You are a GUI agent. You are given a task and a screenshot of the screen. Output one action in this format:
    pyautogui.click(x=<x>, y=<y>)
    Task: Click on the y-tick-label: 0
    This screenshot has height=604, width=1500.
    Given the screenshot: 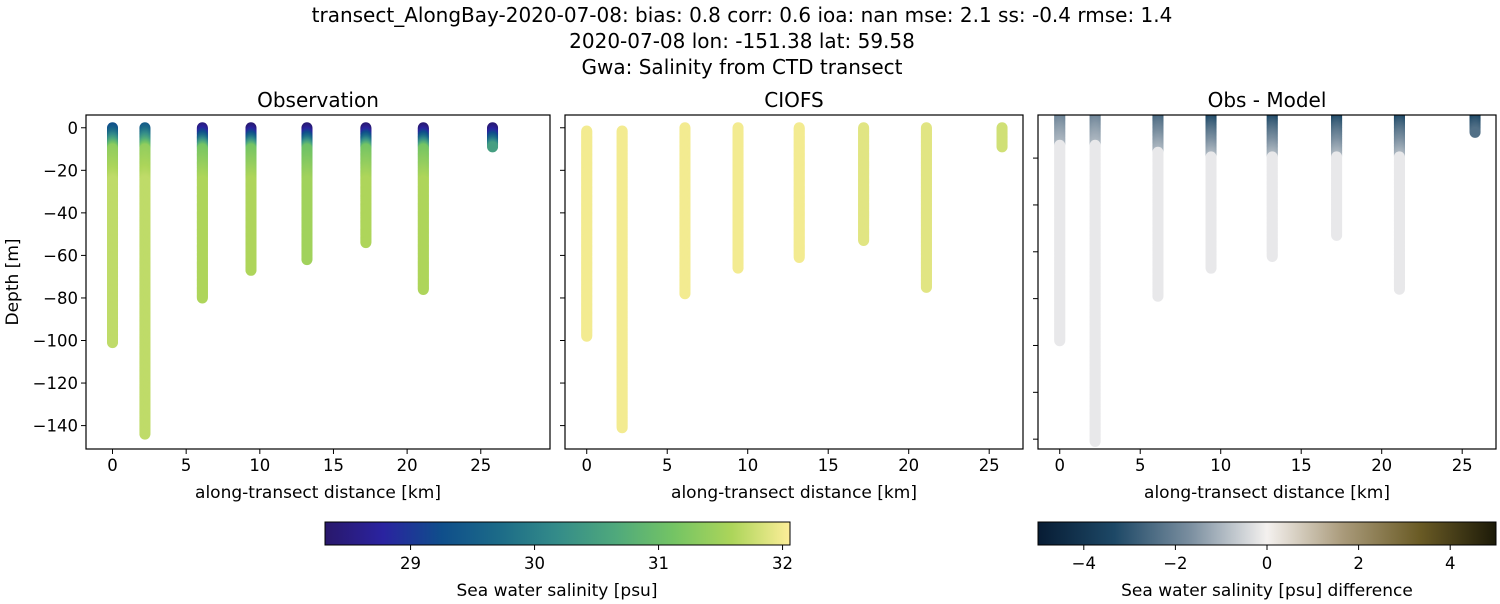 What is the action you would take?
    pyautogui.click(x=73, y=128)
    